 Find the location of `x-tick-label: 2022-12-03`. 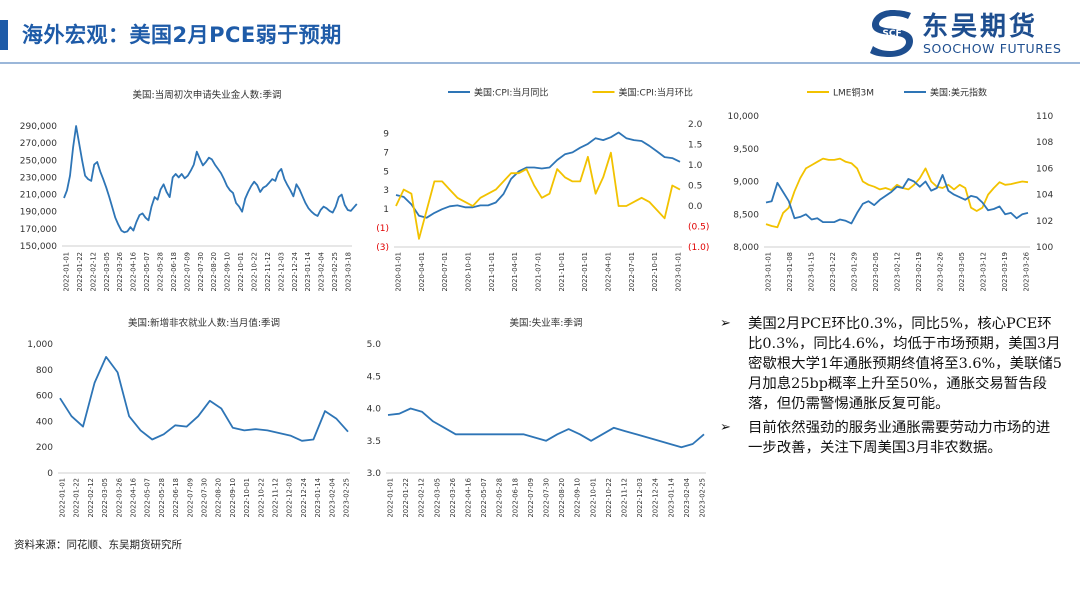

x-tick-label: 2022-12-03 is located at coordinates (281, 272).